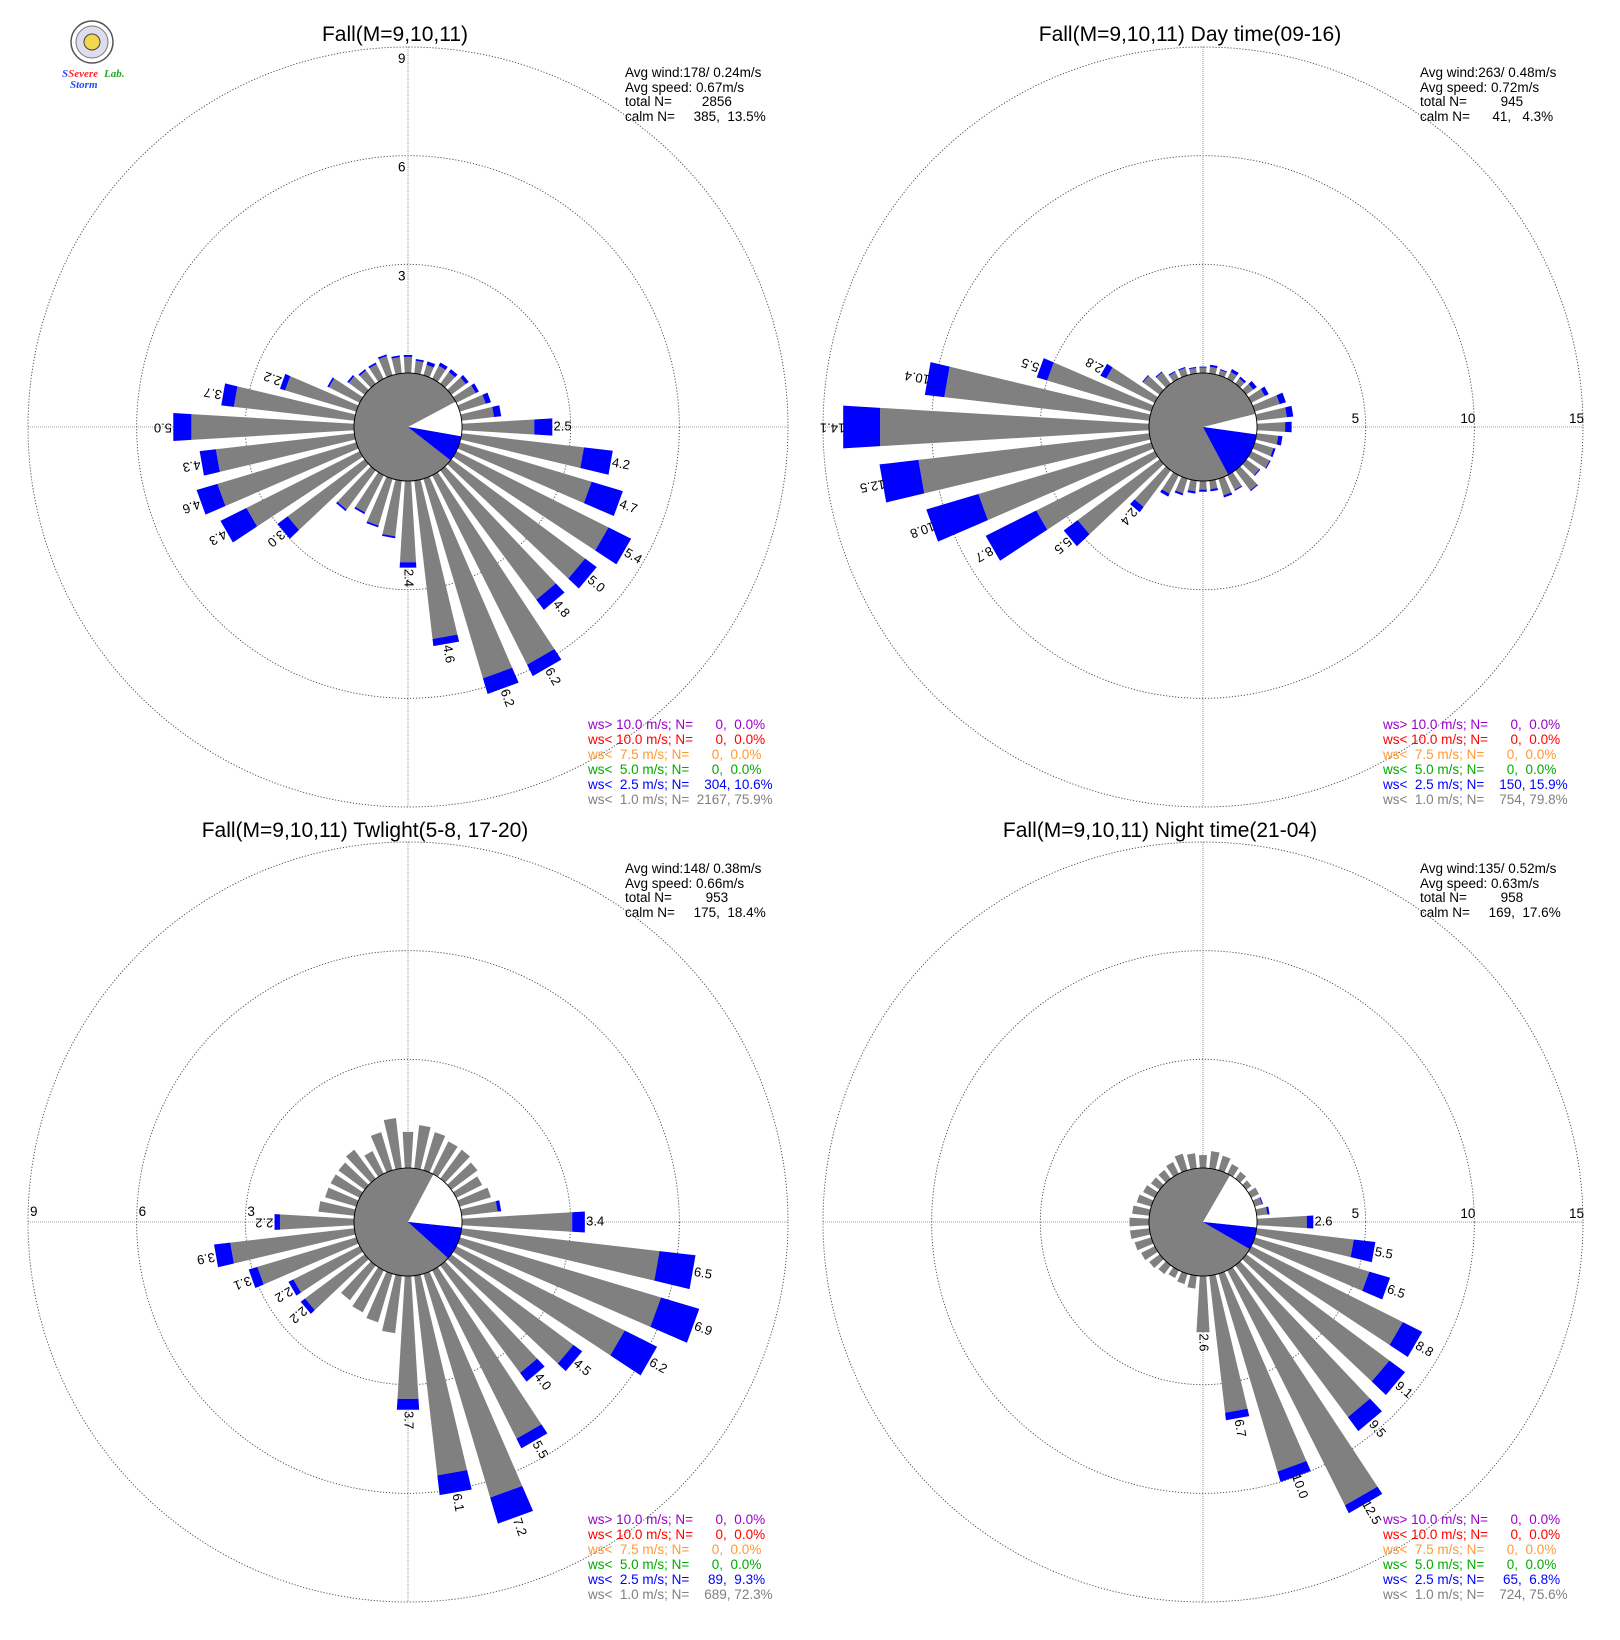 The width and height of the screenshot is (1620, 1640). Describe the element at coordinates (1396, 1291) in the screenshot. I see `bar-value-label: 6.5` at that location.